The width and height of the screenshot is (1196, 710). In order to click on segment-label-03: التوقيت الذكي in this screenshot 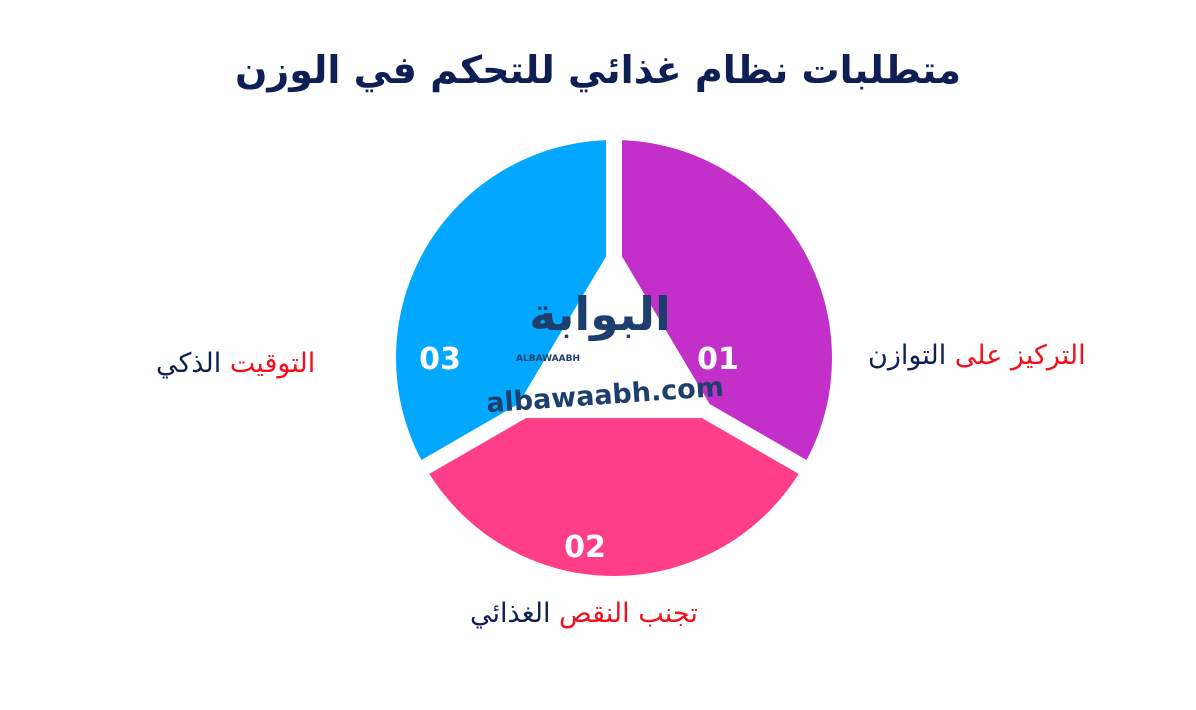, I will do `click(235, 363)`.